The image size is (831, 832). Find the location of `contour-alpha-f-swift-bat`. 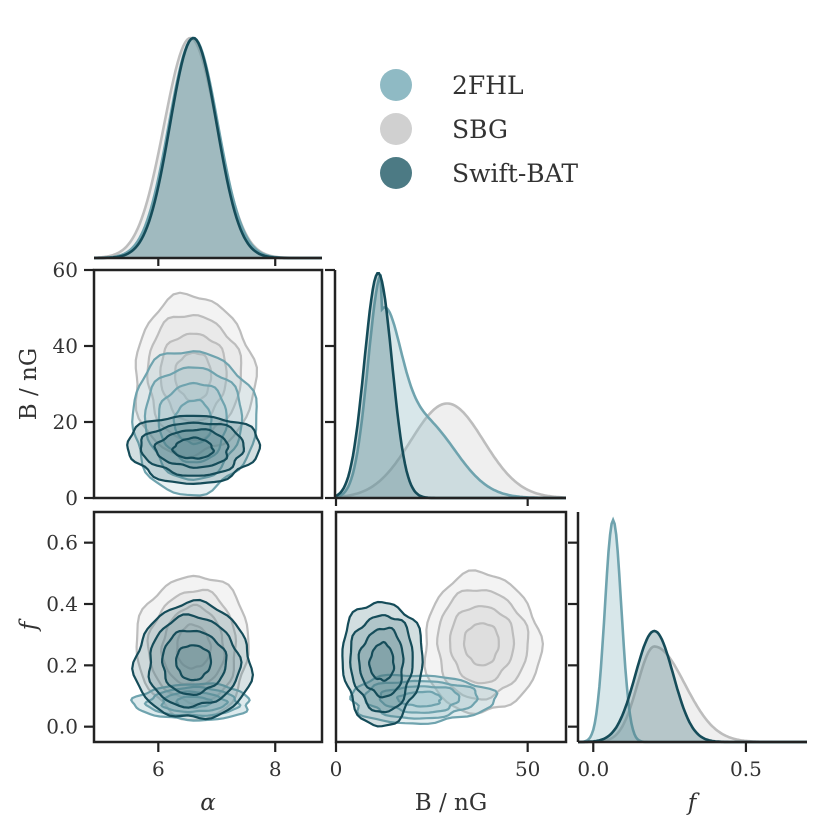

contour-alpha-f-swift-bat is located at coordinates (193, 663).